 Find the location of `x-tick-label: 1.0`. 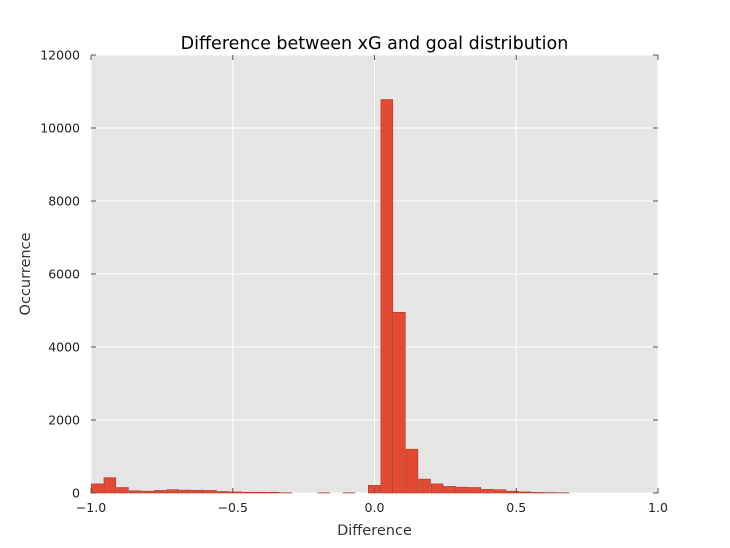

x-tick-label: 1.0 is located at coordinates (658, 507).